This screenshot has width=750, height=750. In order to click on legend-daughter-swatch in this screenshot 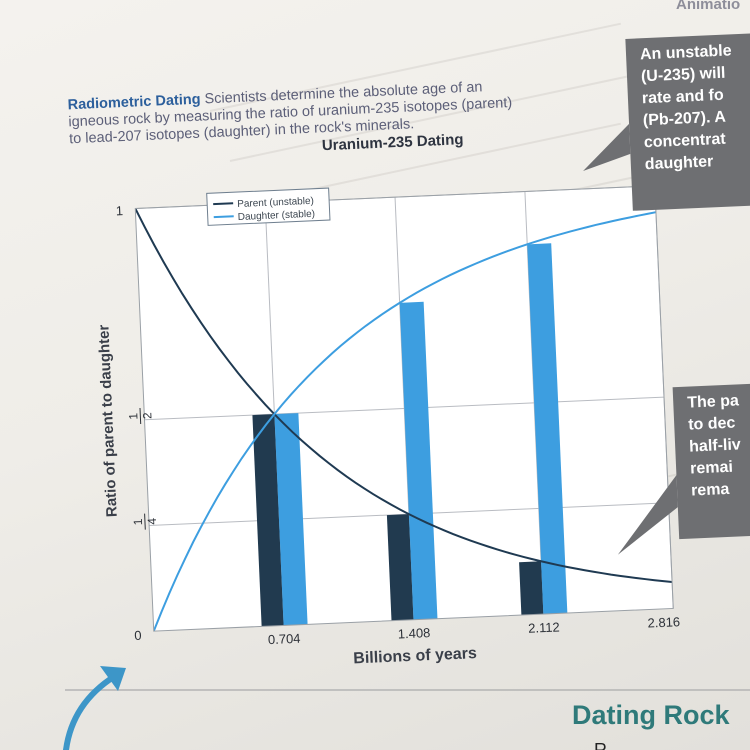, I will do `click(223, 217)`.